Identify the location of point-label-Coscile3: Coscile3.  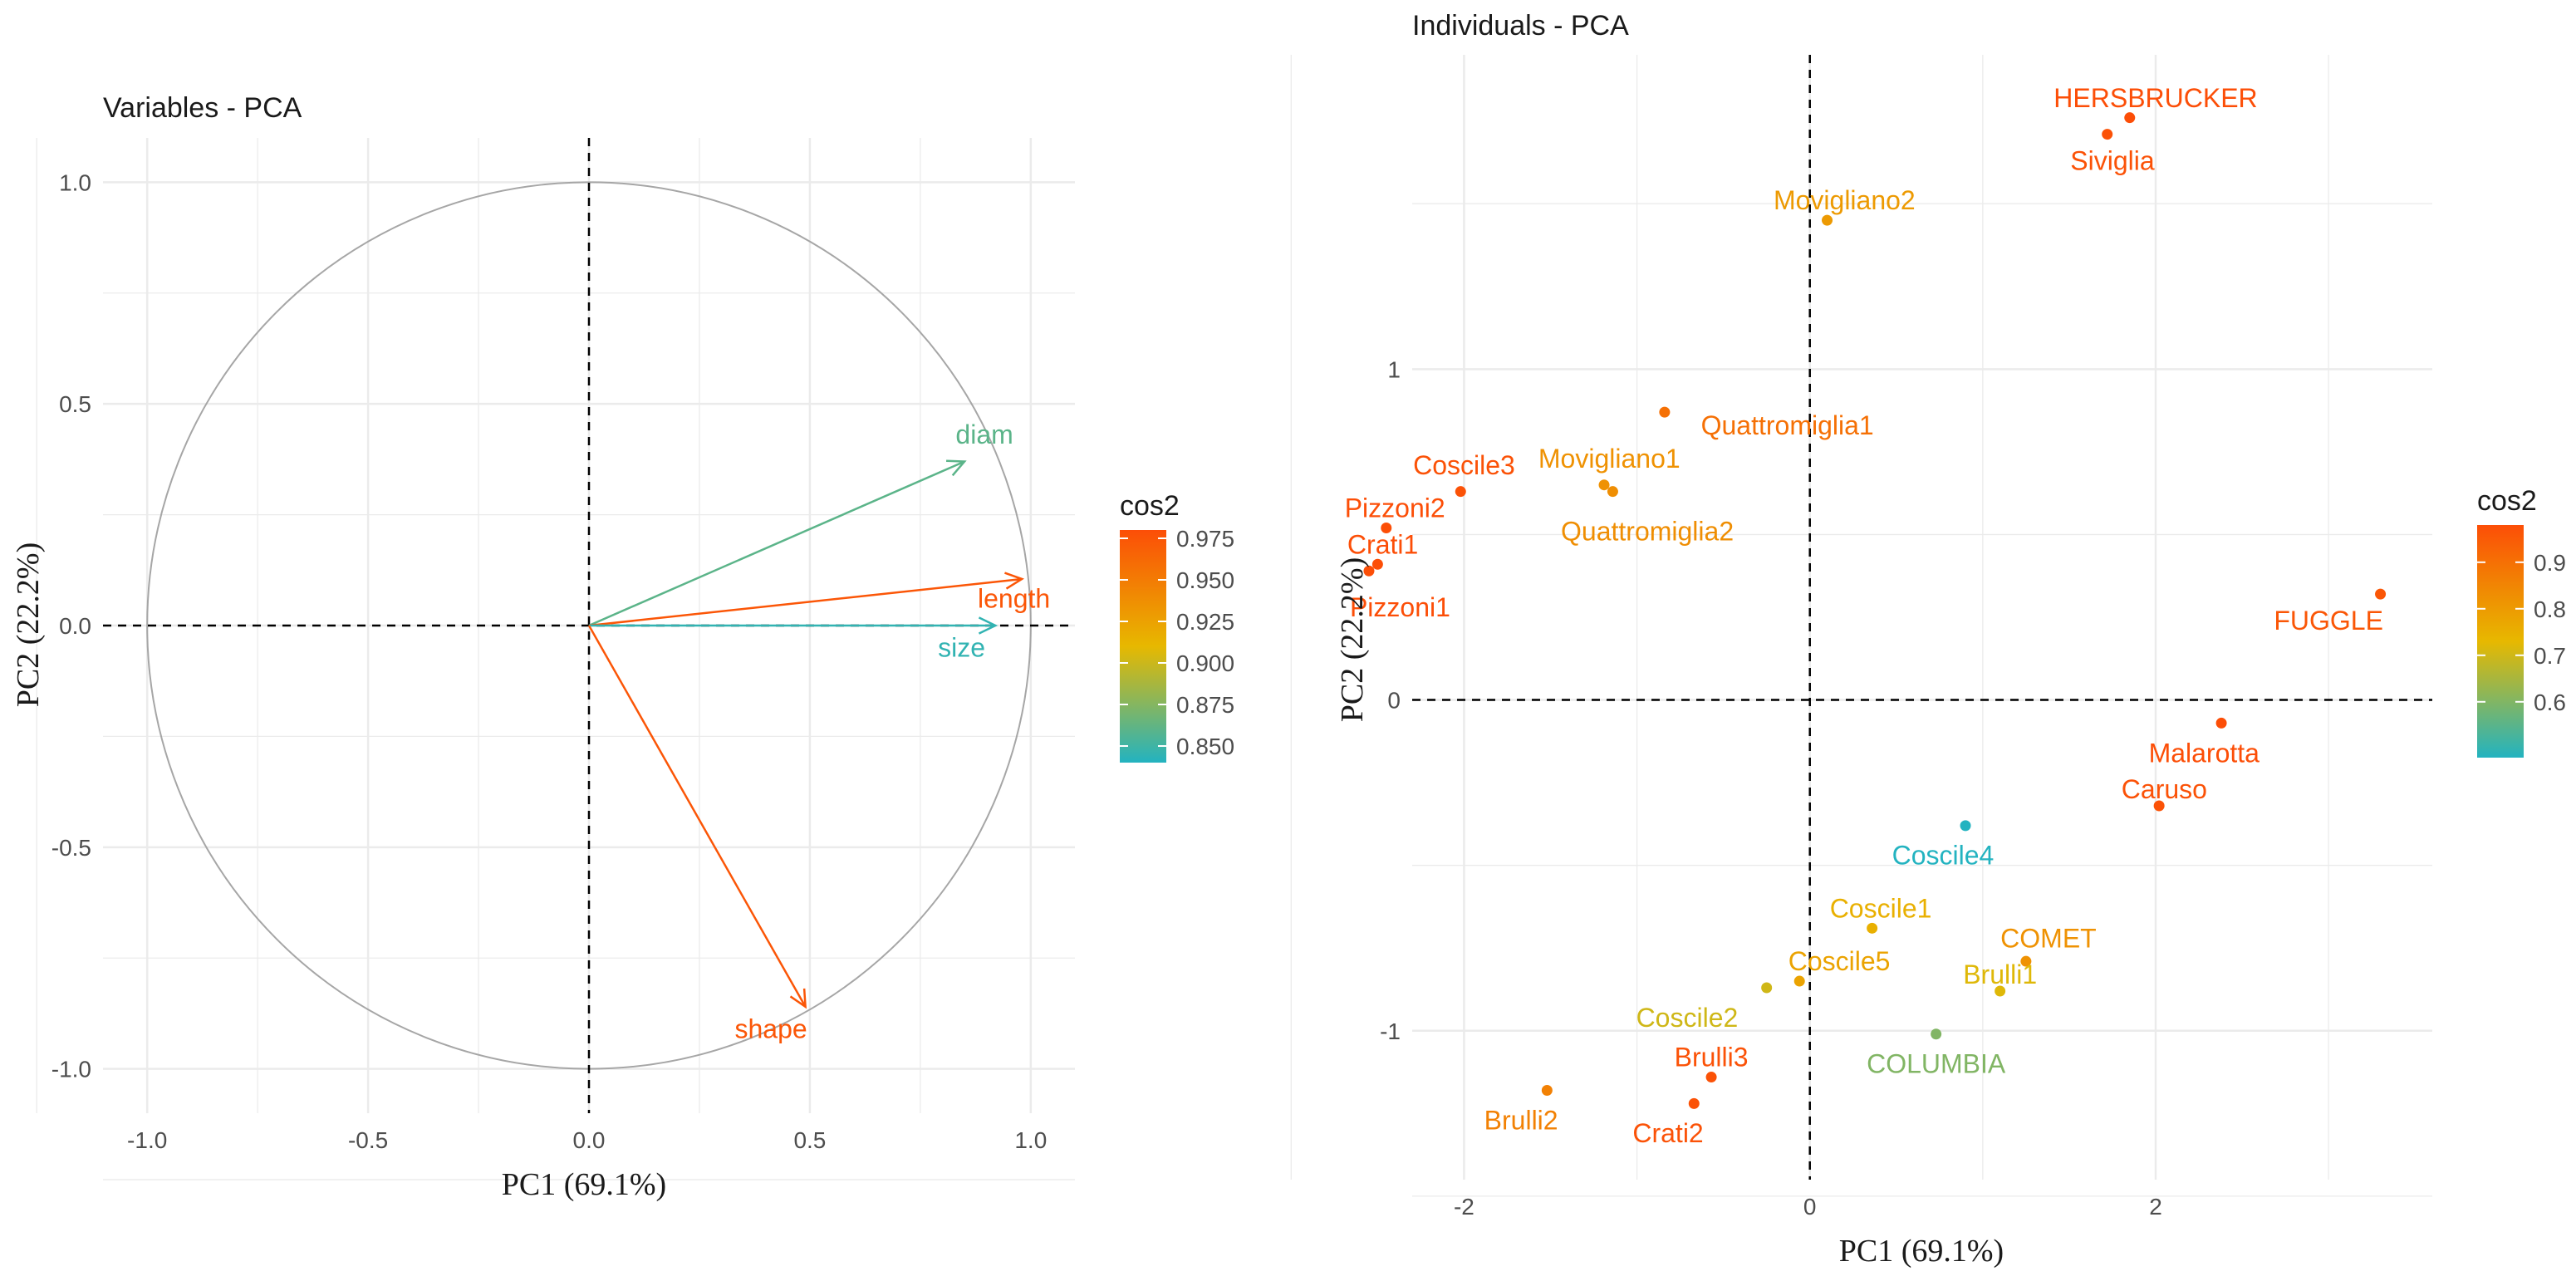
(1464, 465).